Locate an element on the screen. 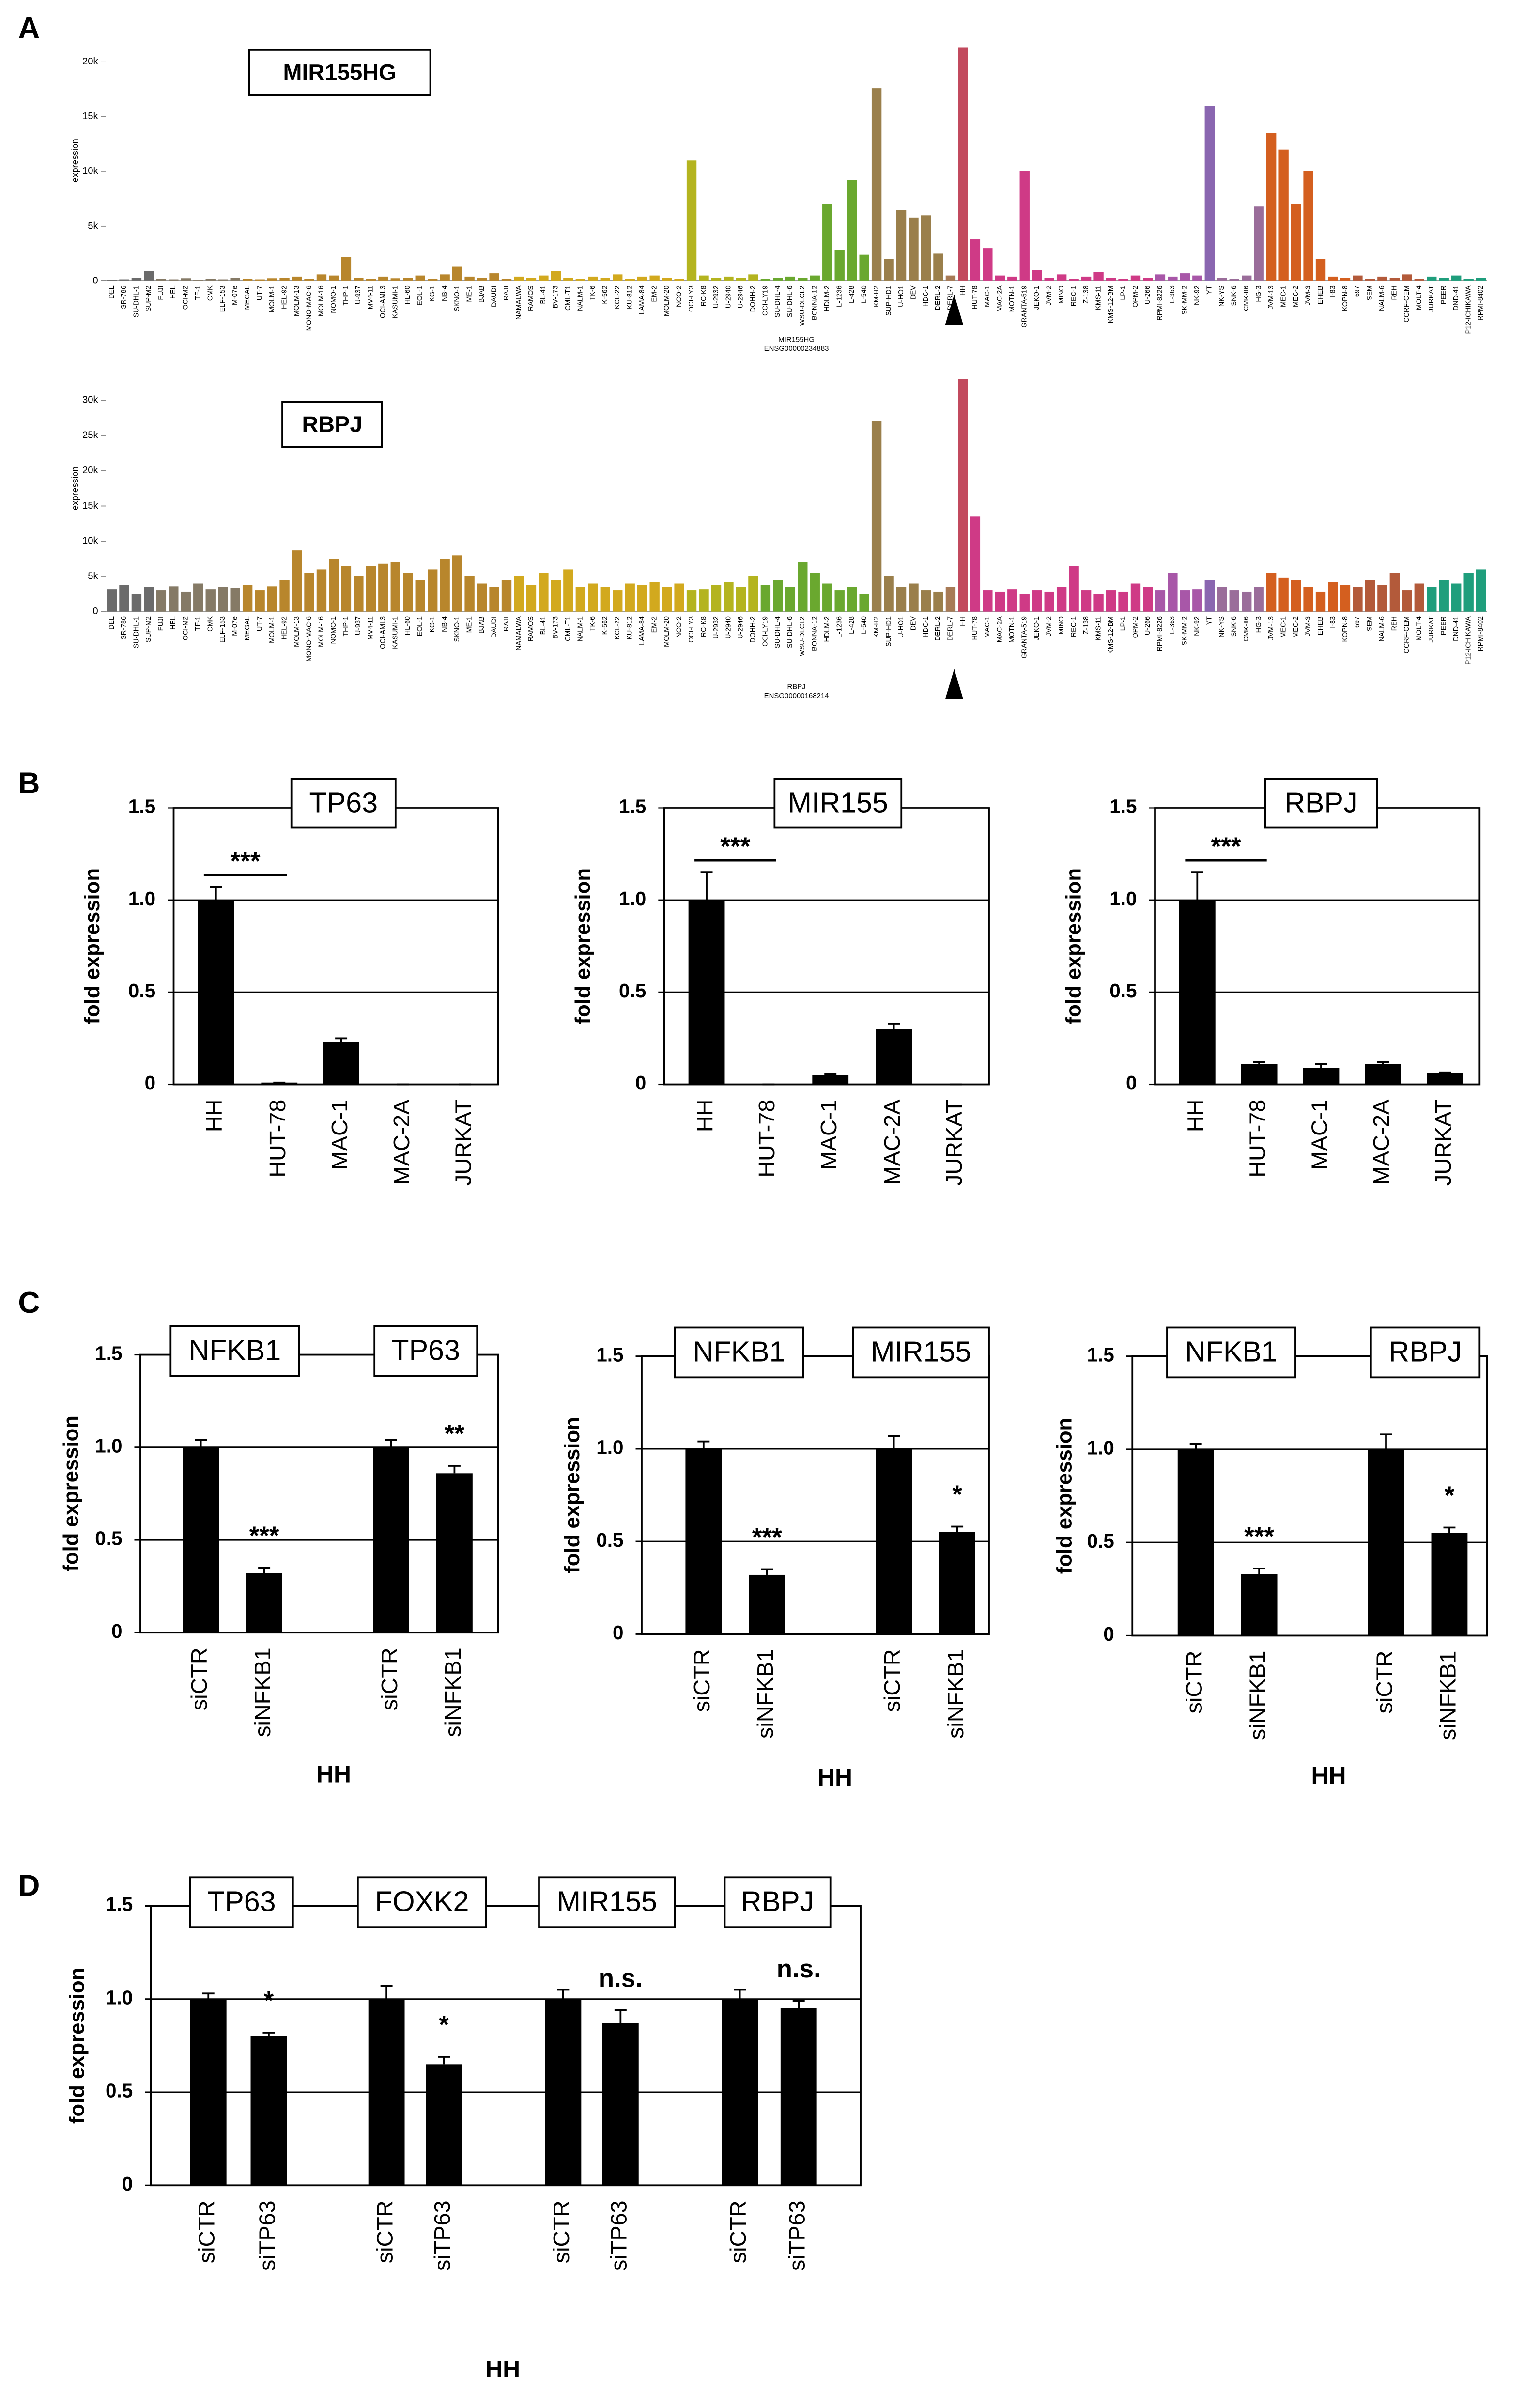  x-tick-label: SU-DHL-4 is located at coordinates (778, 301).